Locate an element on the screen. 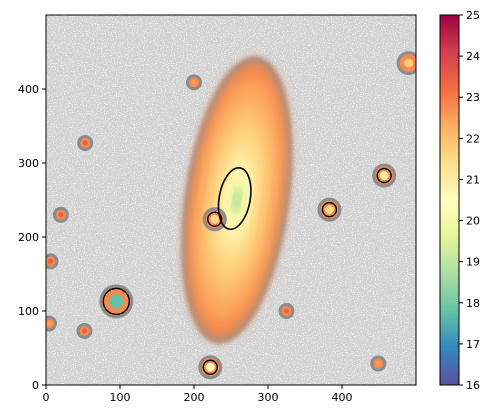 The height and width of the screenshot is (418, 496). colorbar-ticks: 16 17 18 19 20 21 22 23 24 25 is located at coordinates (469, 200).